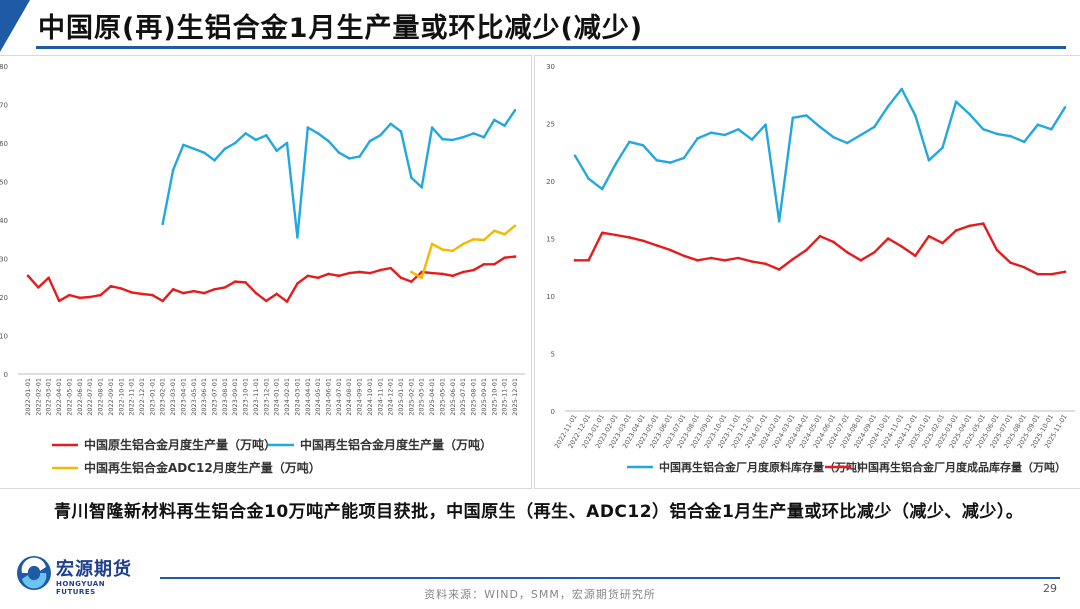 The width and height of the screenshot is (1080, 609). Describe the element at coordinates (215, 397) in the screenshot. I see `x-tick-label: 2023-07-01` at that location.